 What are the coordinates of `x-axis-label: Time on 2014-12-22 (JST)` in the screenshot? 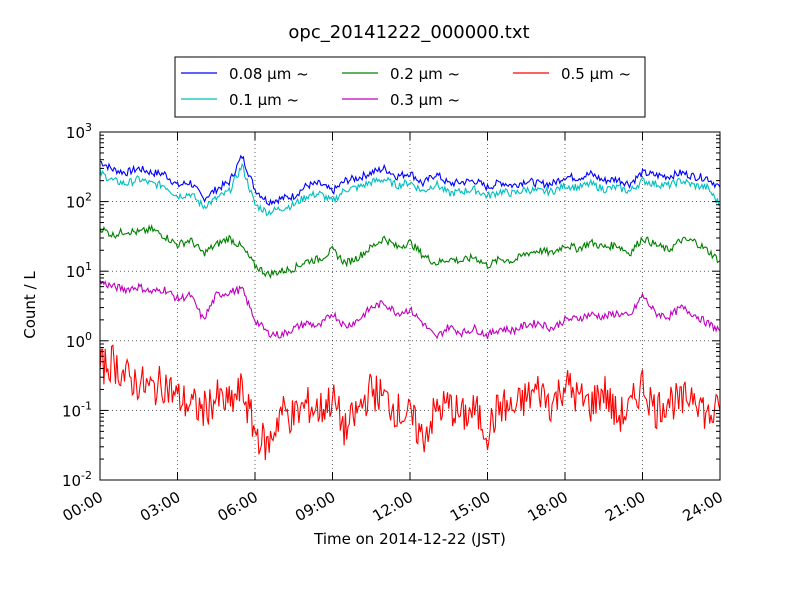 It's located at (409, 539).